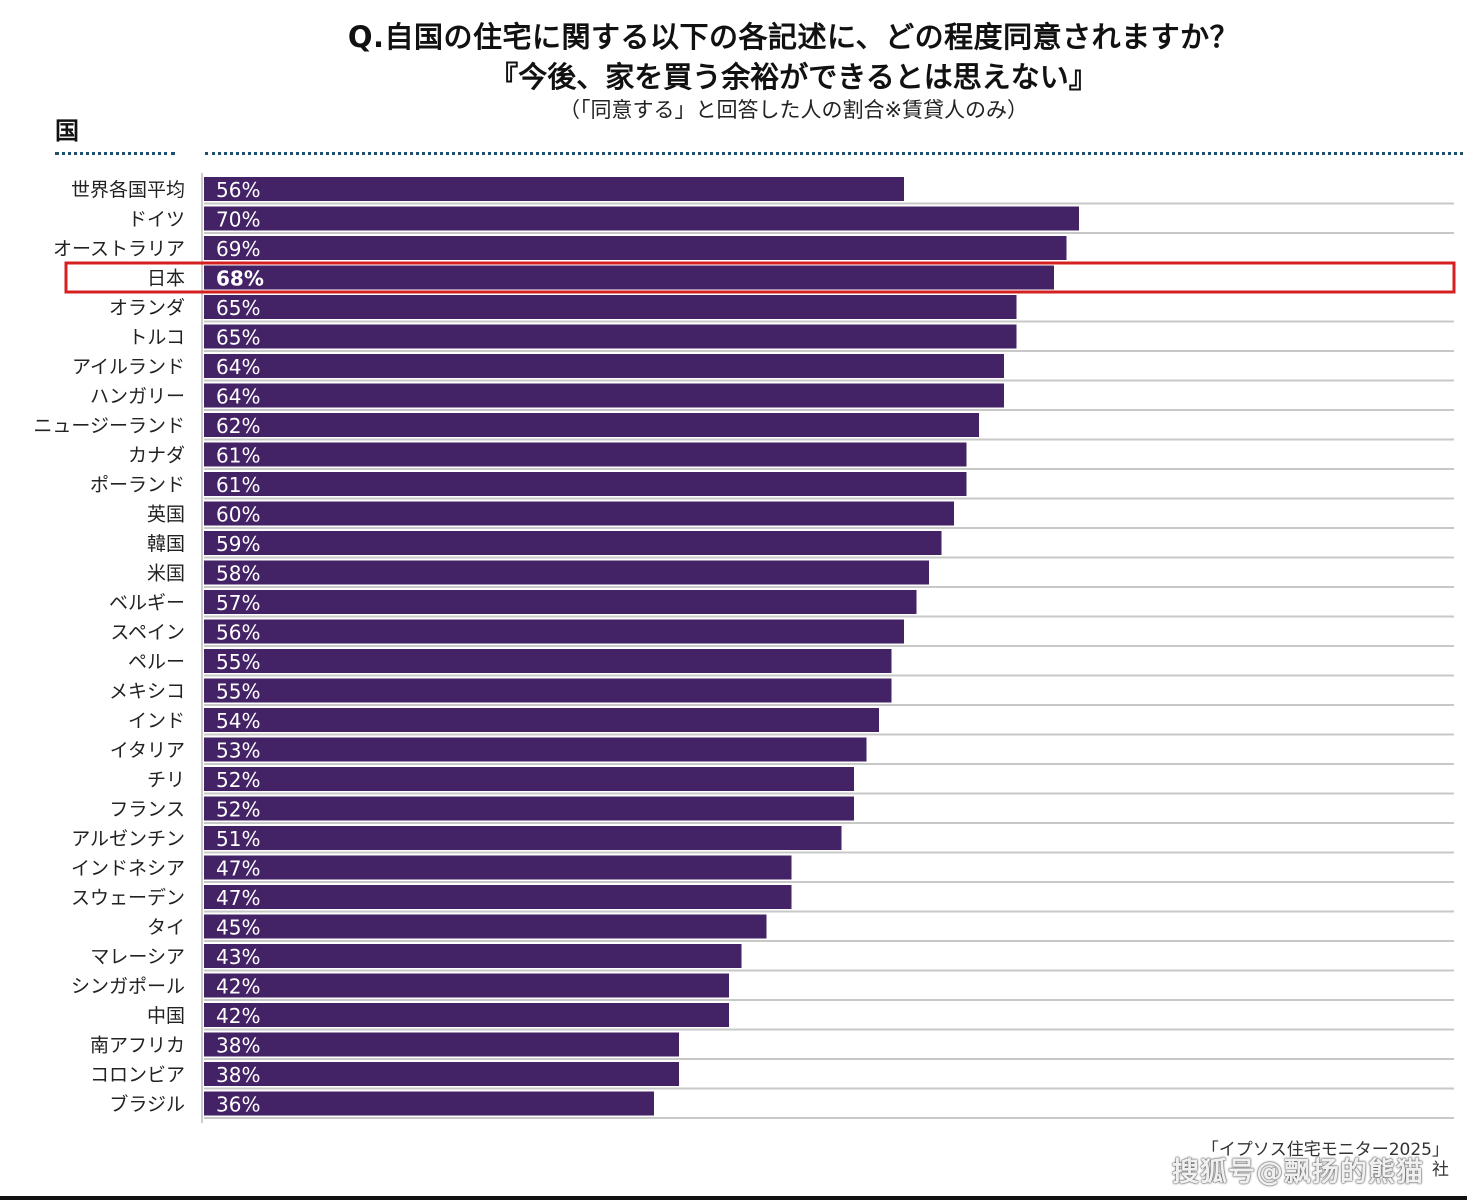  Describe the element at coordinates (166, 279) in the screenshot. I see `category-label-row-3: 日本` at that location.